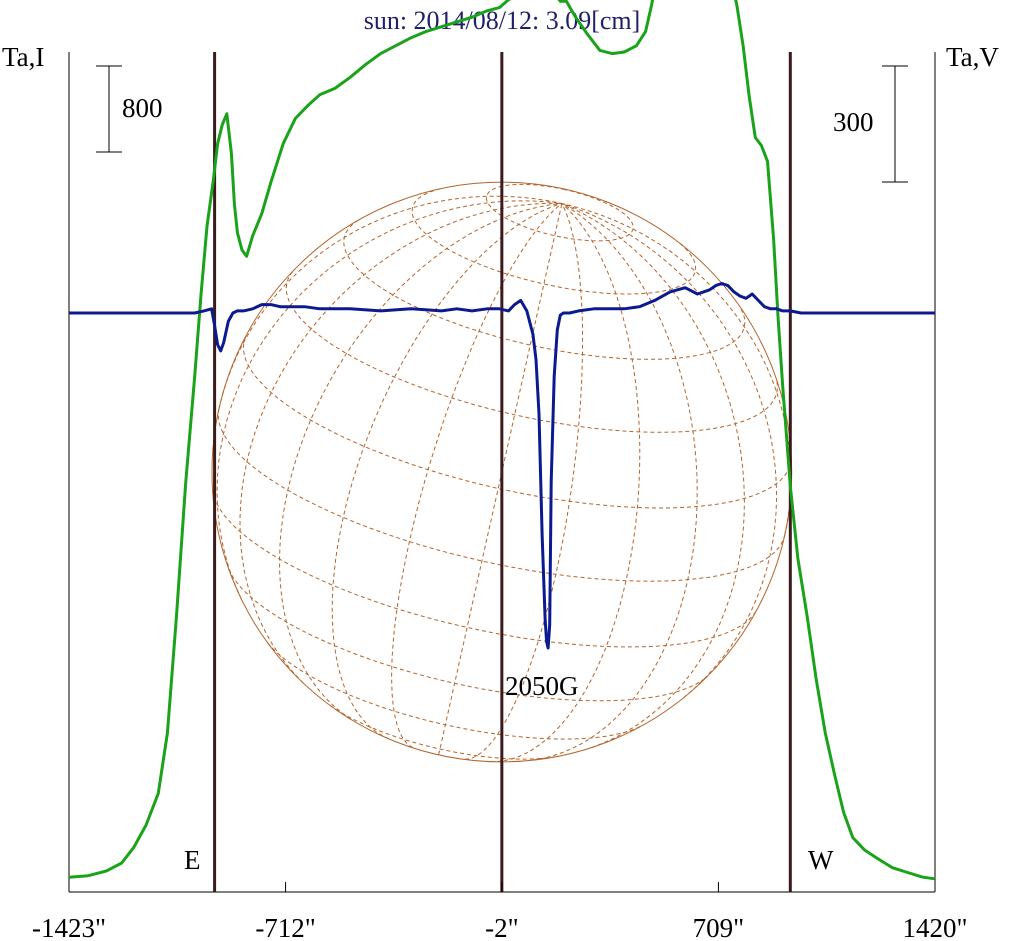 This screenshot has height=941, width=1009. Describe the element at coordinates (142, 108) in the screenshot. I see `scale-bar-left-label: 800` at that location.